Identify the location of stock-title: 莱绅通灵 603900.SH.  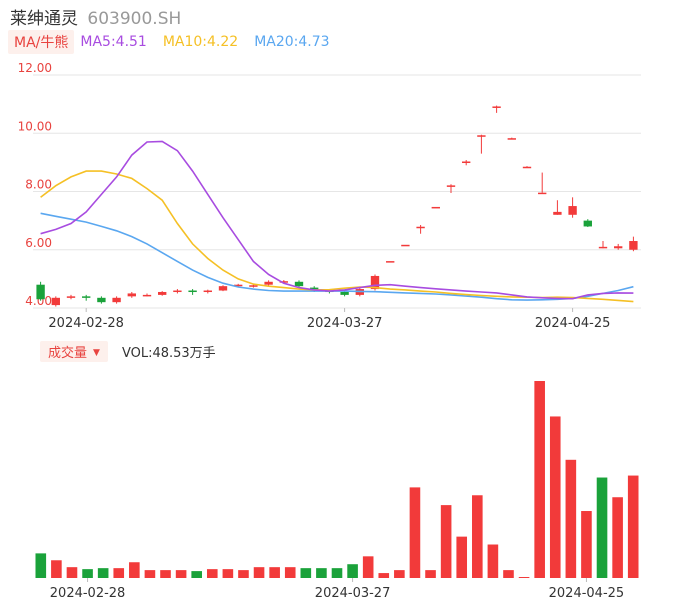
(95, 16).